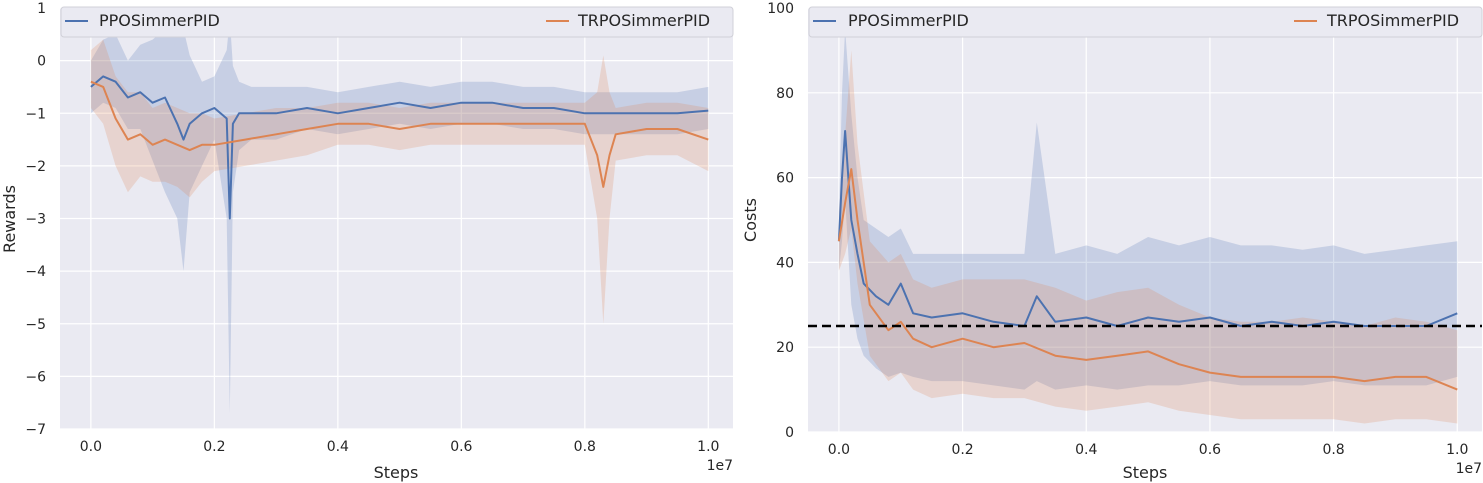 Image resolution: width=1483 pixels, height=483 pixels. Describe the element at coordinates (35, 167) in the screenshot. I see `rewards-y-tick-label: −2` at that location.